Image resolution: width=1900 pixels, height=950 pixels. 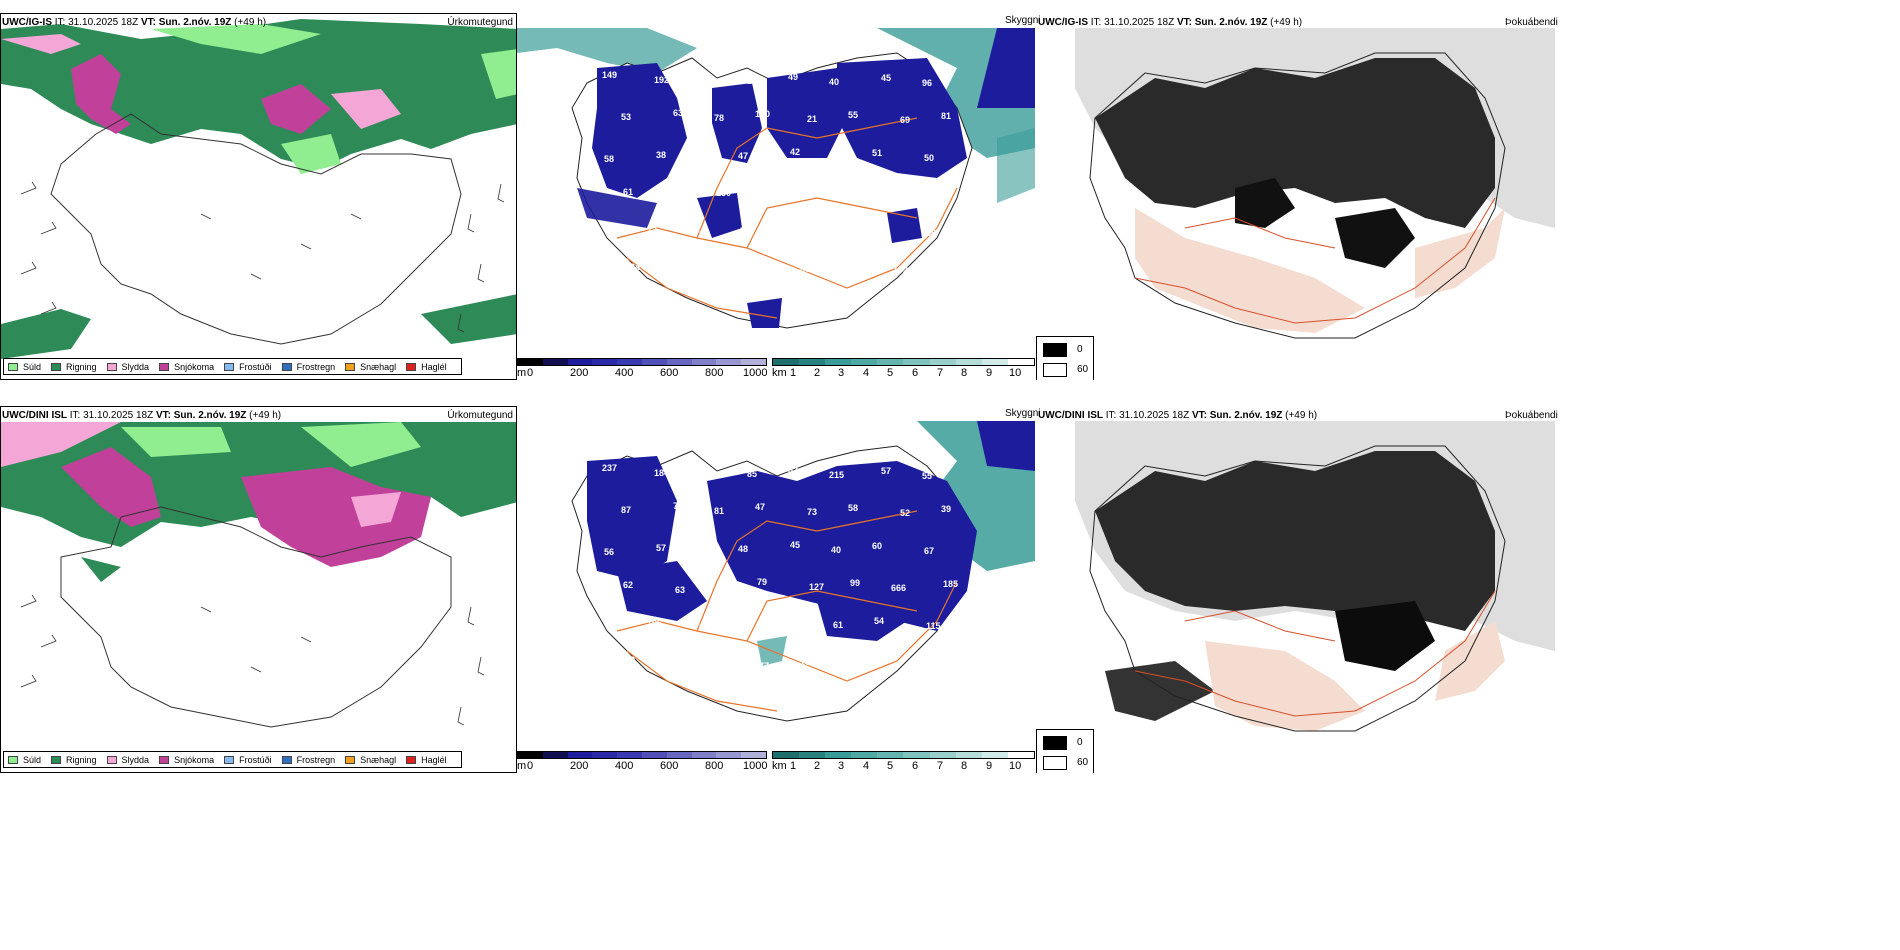 I want to click on visibility-unit: km, so click(x=779, y=373).